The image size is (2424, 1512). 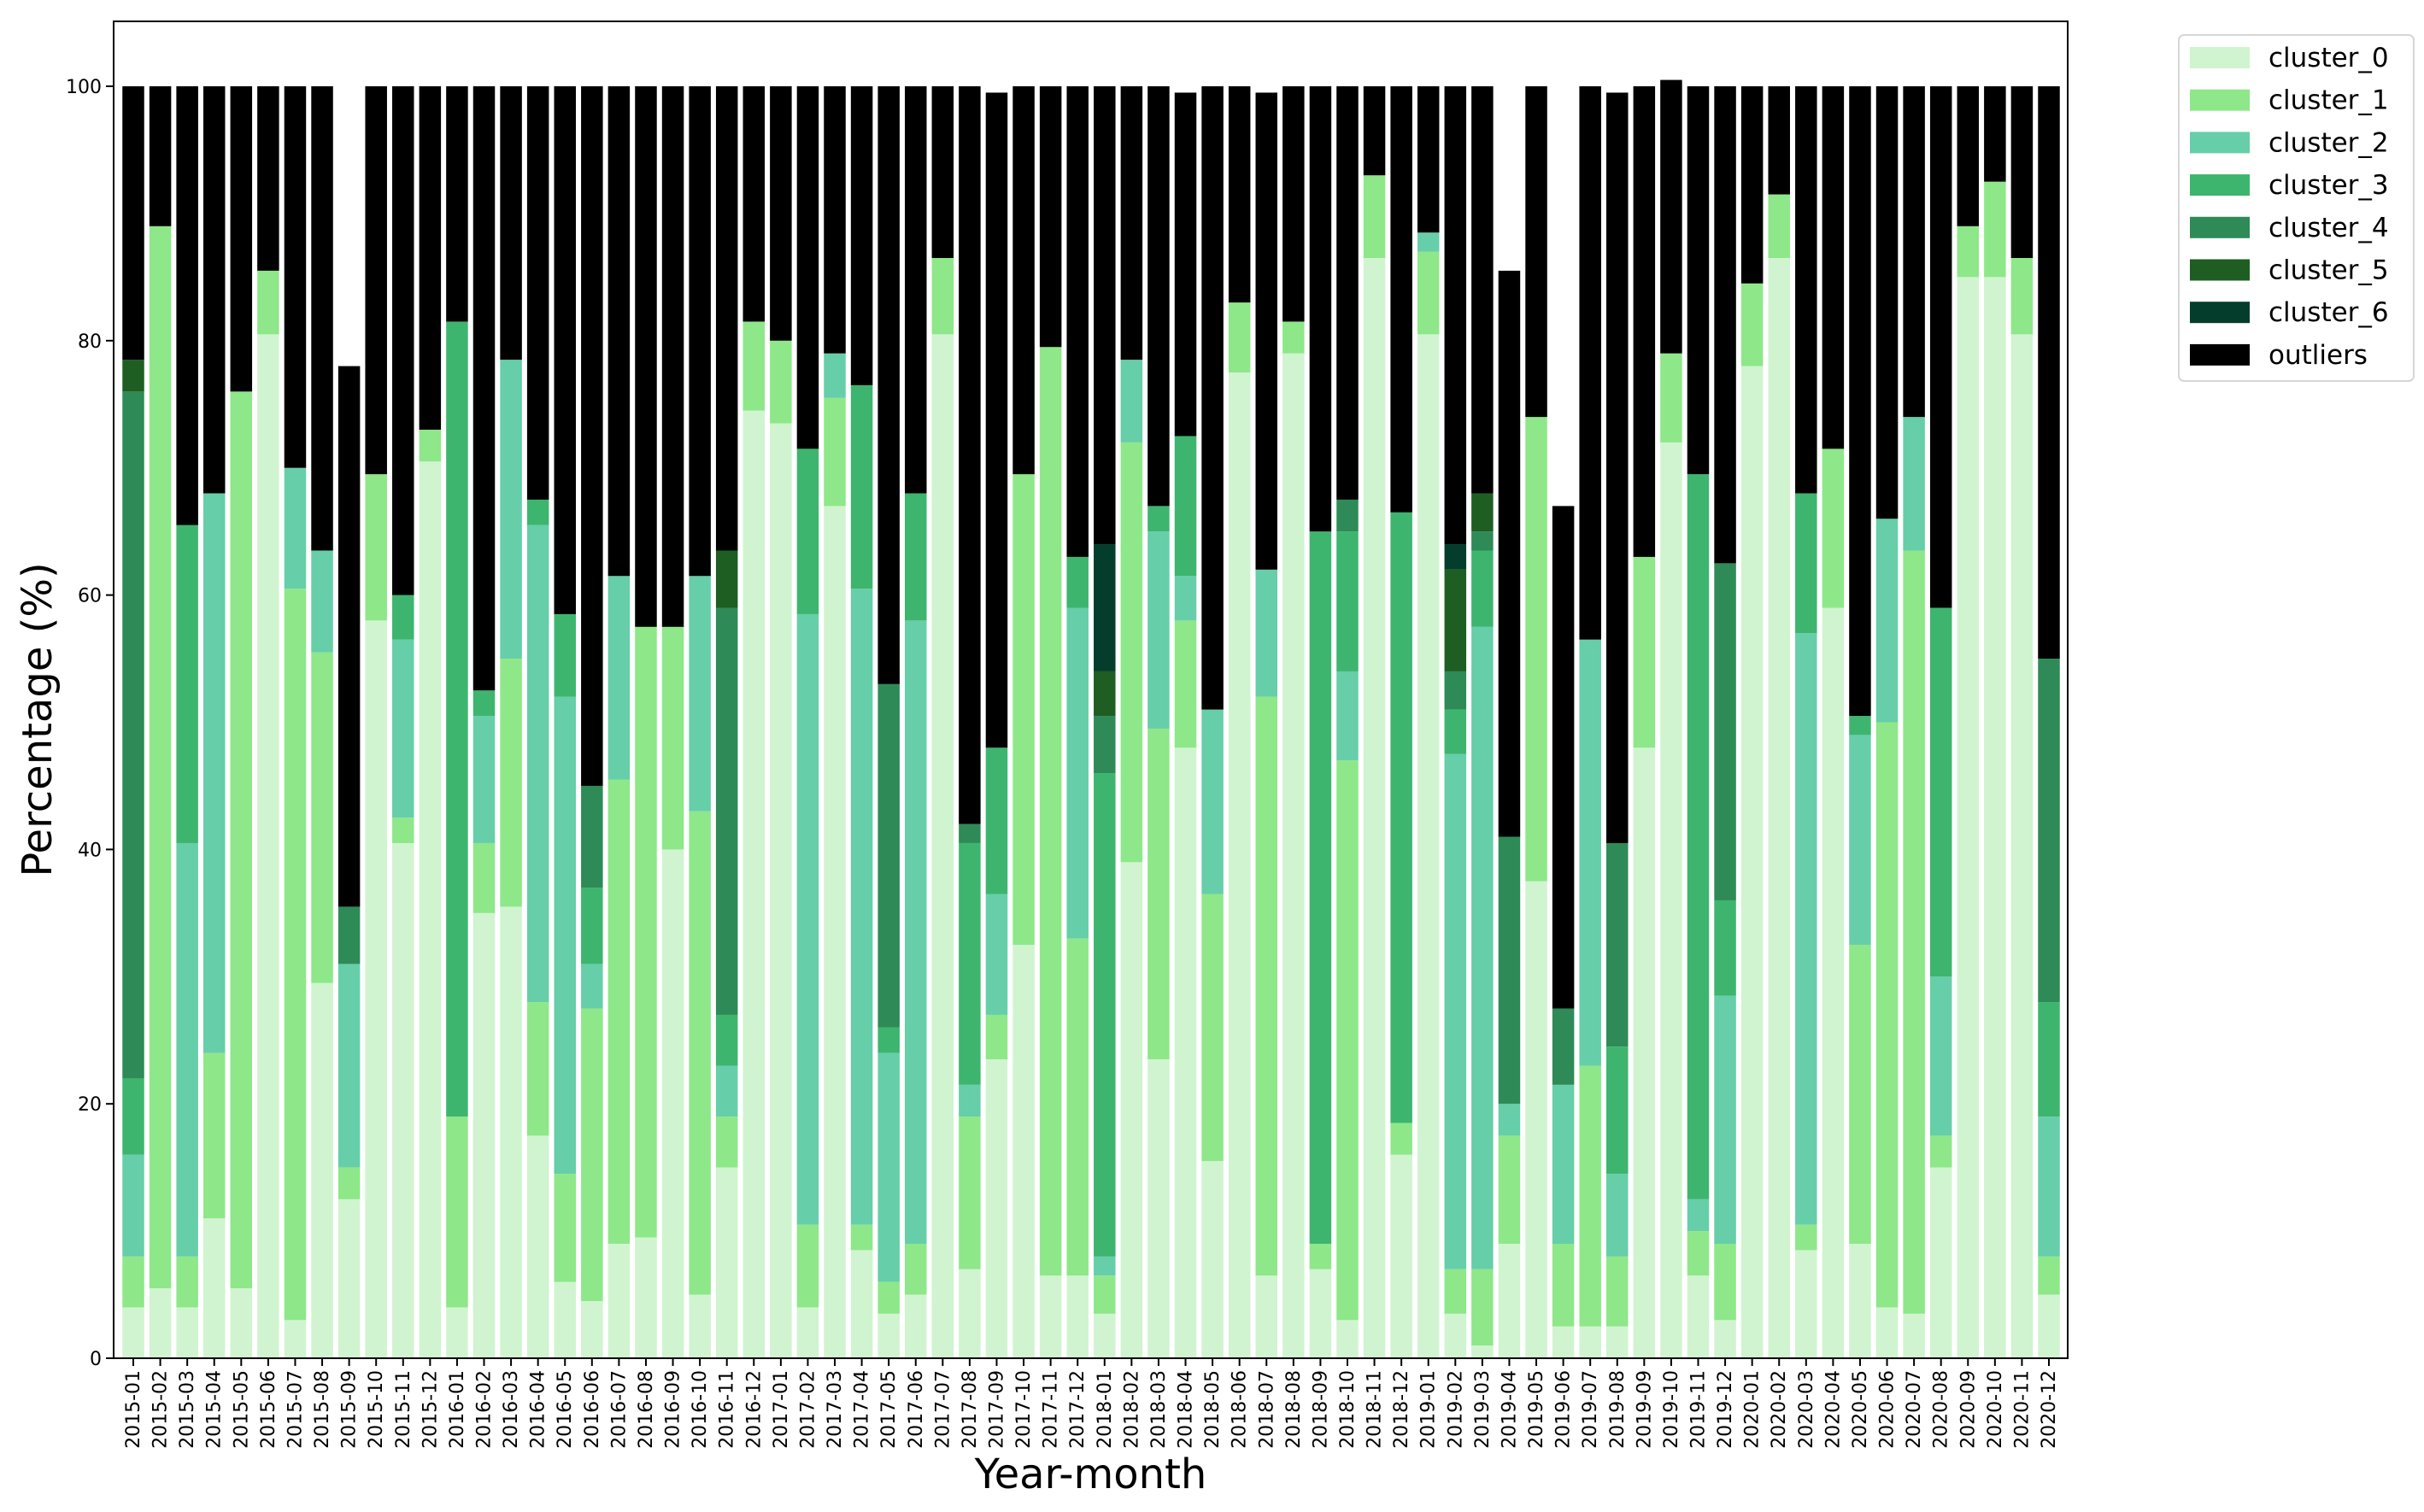 What do you see at coordinates (2328, 100) in the screenshot?
I see `legend-label-cluster_1: cluster_1` at bounding box center [2328, 100].